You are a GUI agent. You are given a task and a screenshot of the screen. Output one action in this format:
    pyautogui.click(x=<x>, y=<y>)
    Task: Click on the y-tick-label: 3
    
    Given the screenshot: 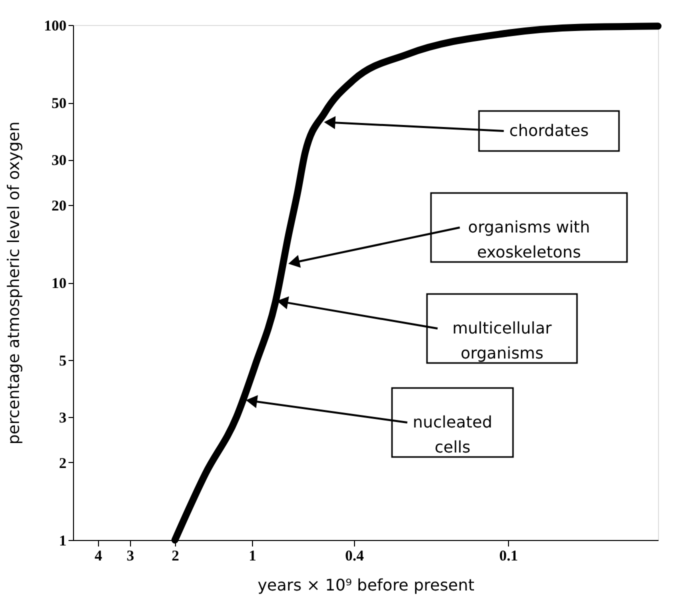 What is the action you would take?
    pyautogui.click(x=62, y=418)
    